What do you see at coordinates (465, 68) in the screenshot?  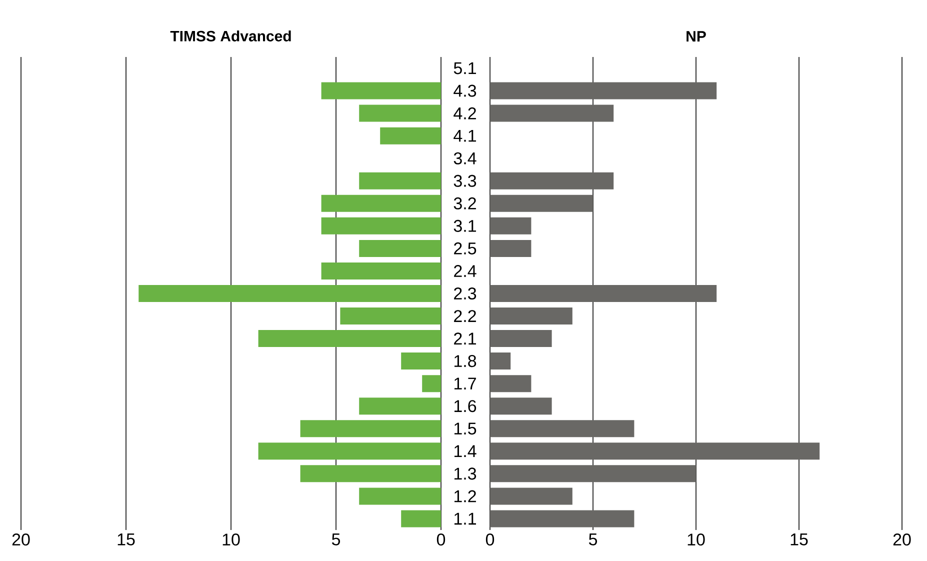 I see `y-tick-label: 5.1` at bounding box center [465, 68].